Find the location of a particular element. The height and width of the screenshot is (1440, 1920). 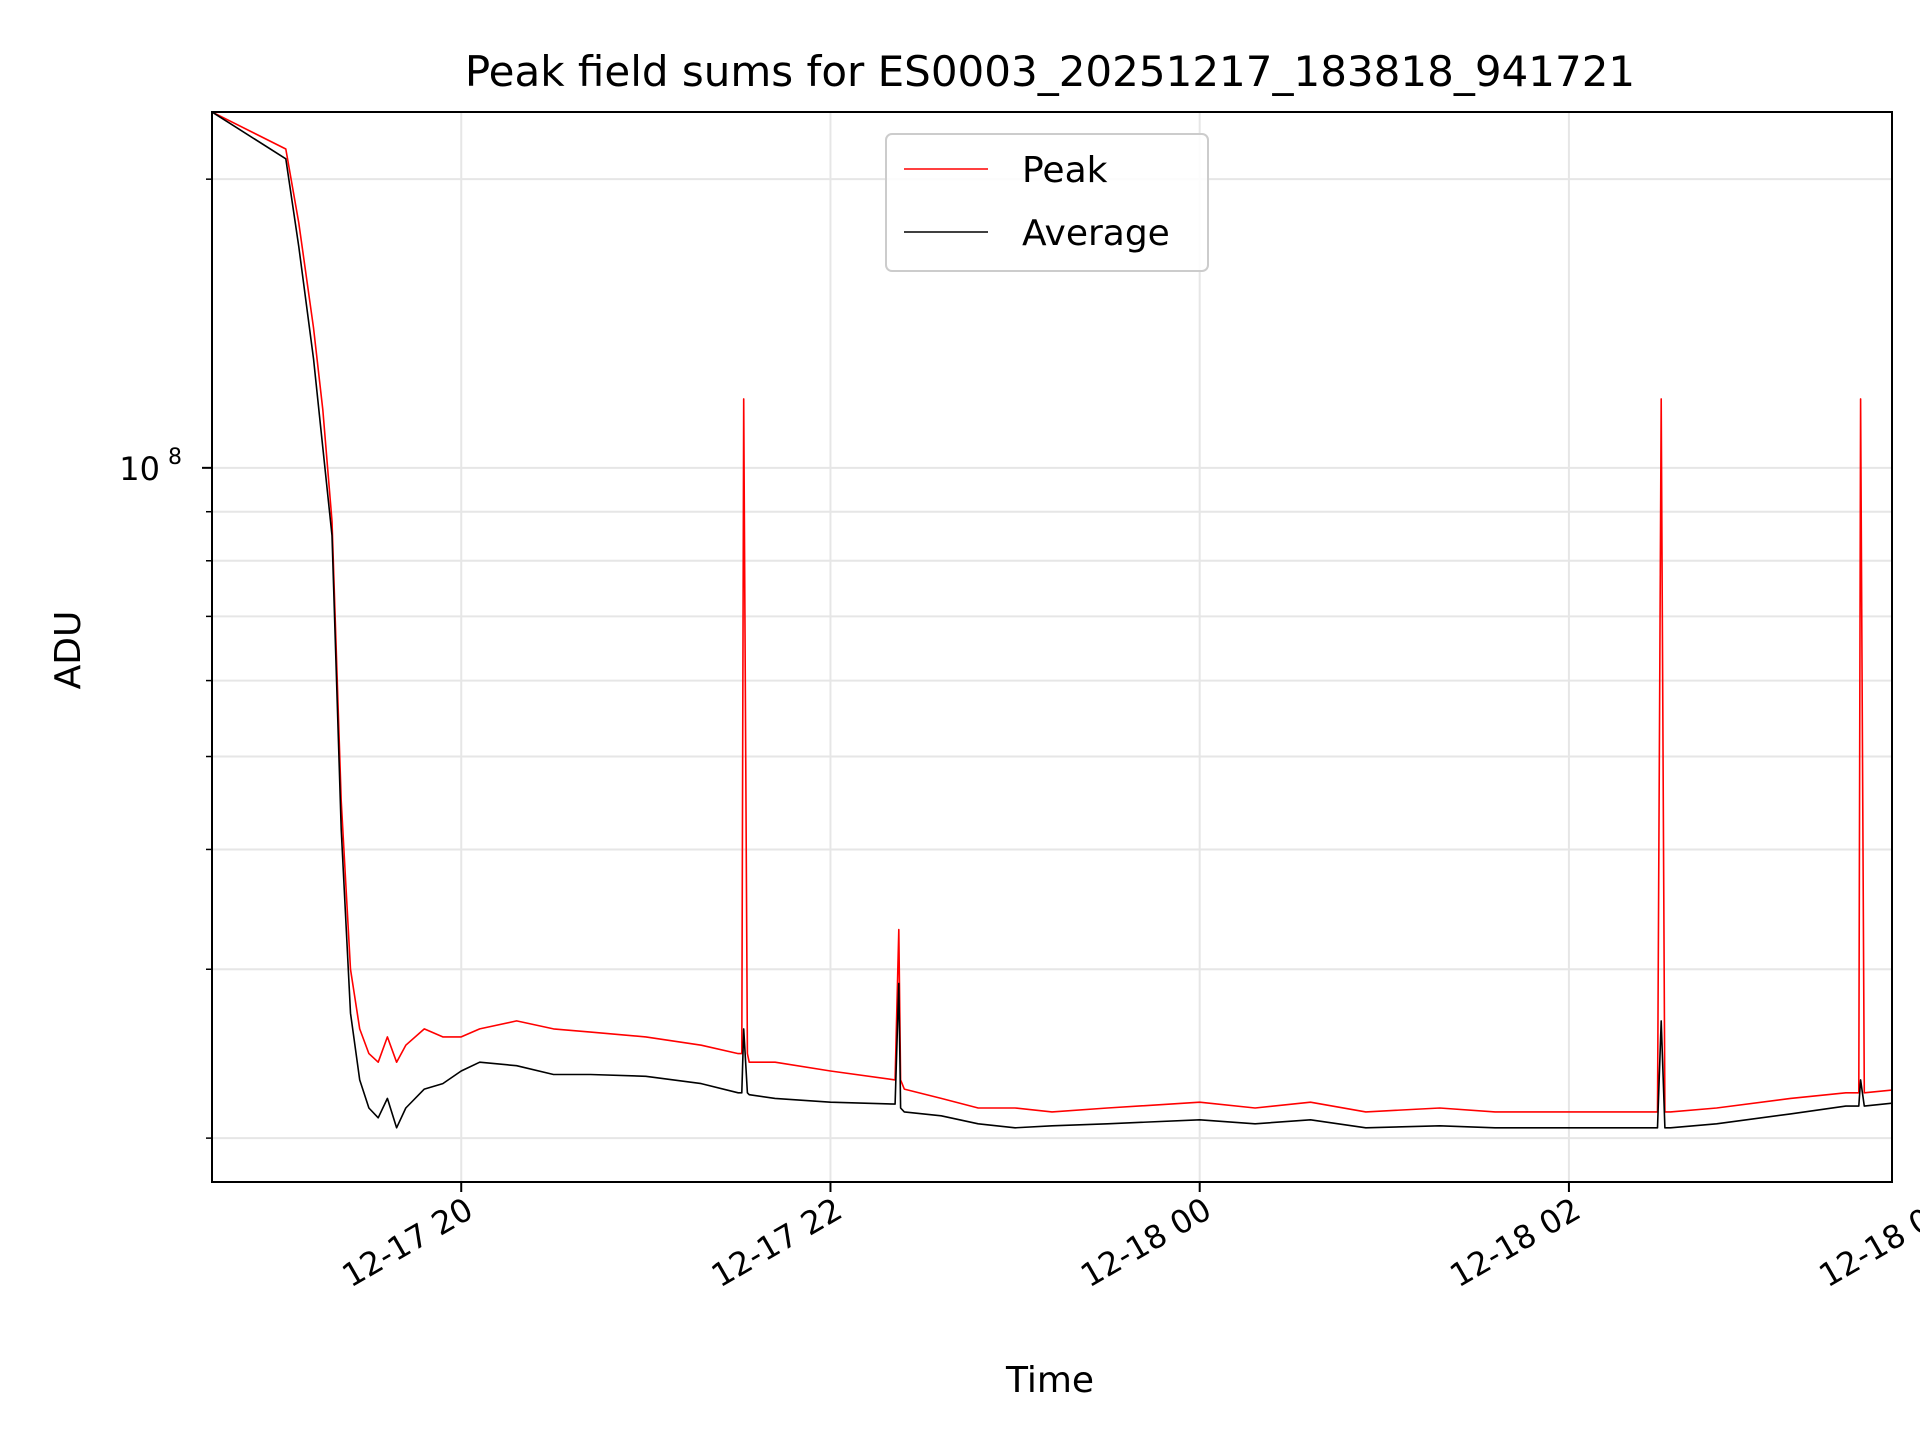

legend-label-average: Average is located at coordinates (1096, 233).